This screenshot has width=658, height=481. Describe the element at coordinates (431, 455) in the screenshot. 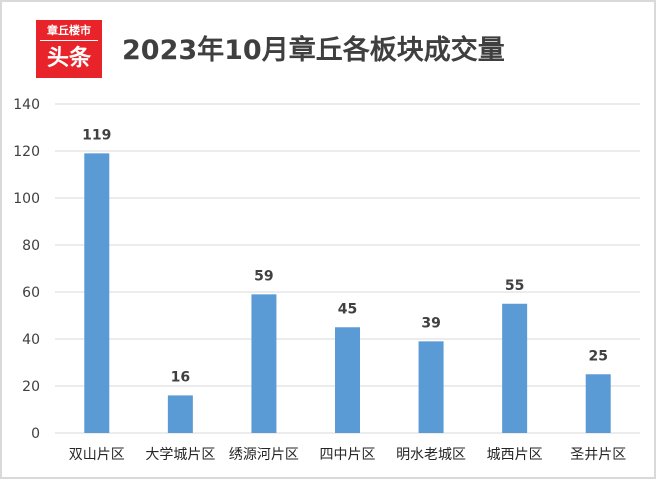

I see `x-tick-label: 明水老城区` at that location.